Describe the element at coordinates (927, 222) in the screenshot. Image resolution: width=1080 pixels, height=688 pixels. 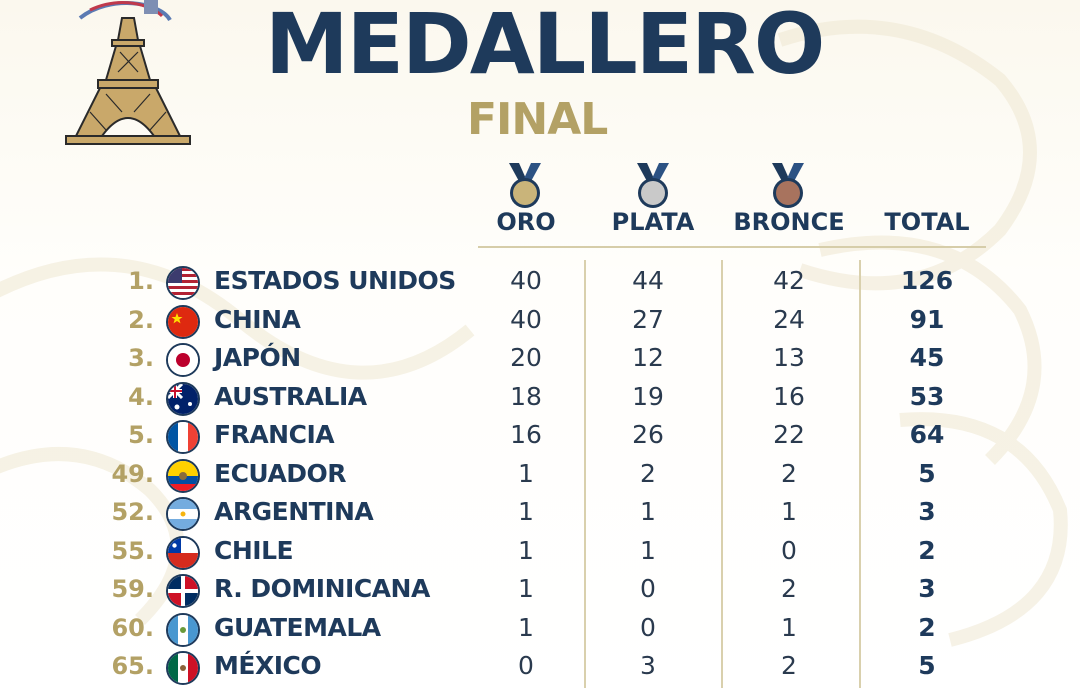
I see `column-header-total: TOTAL` at that location.